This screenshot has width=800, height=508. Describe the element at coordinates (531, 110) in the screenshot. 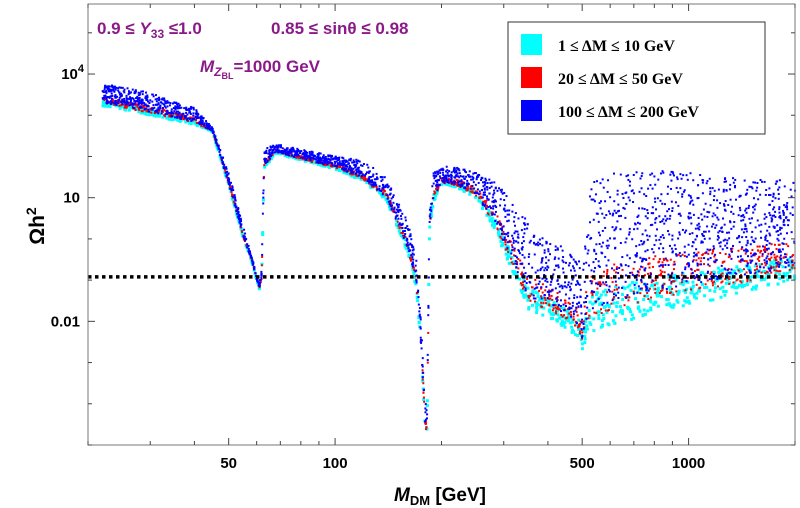

I see `legend-swatch` at that location.